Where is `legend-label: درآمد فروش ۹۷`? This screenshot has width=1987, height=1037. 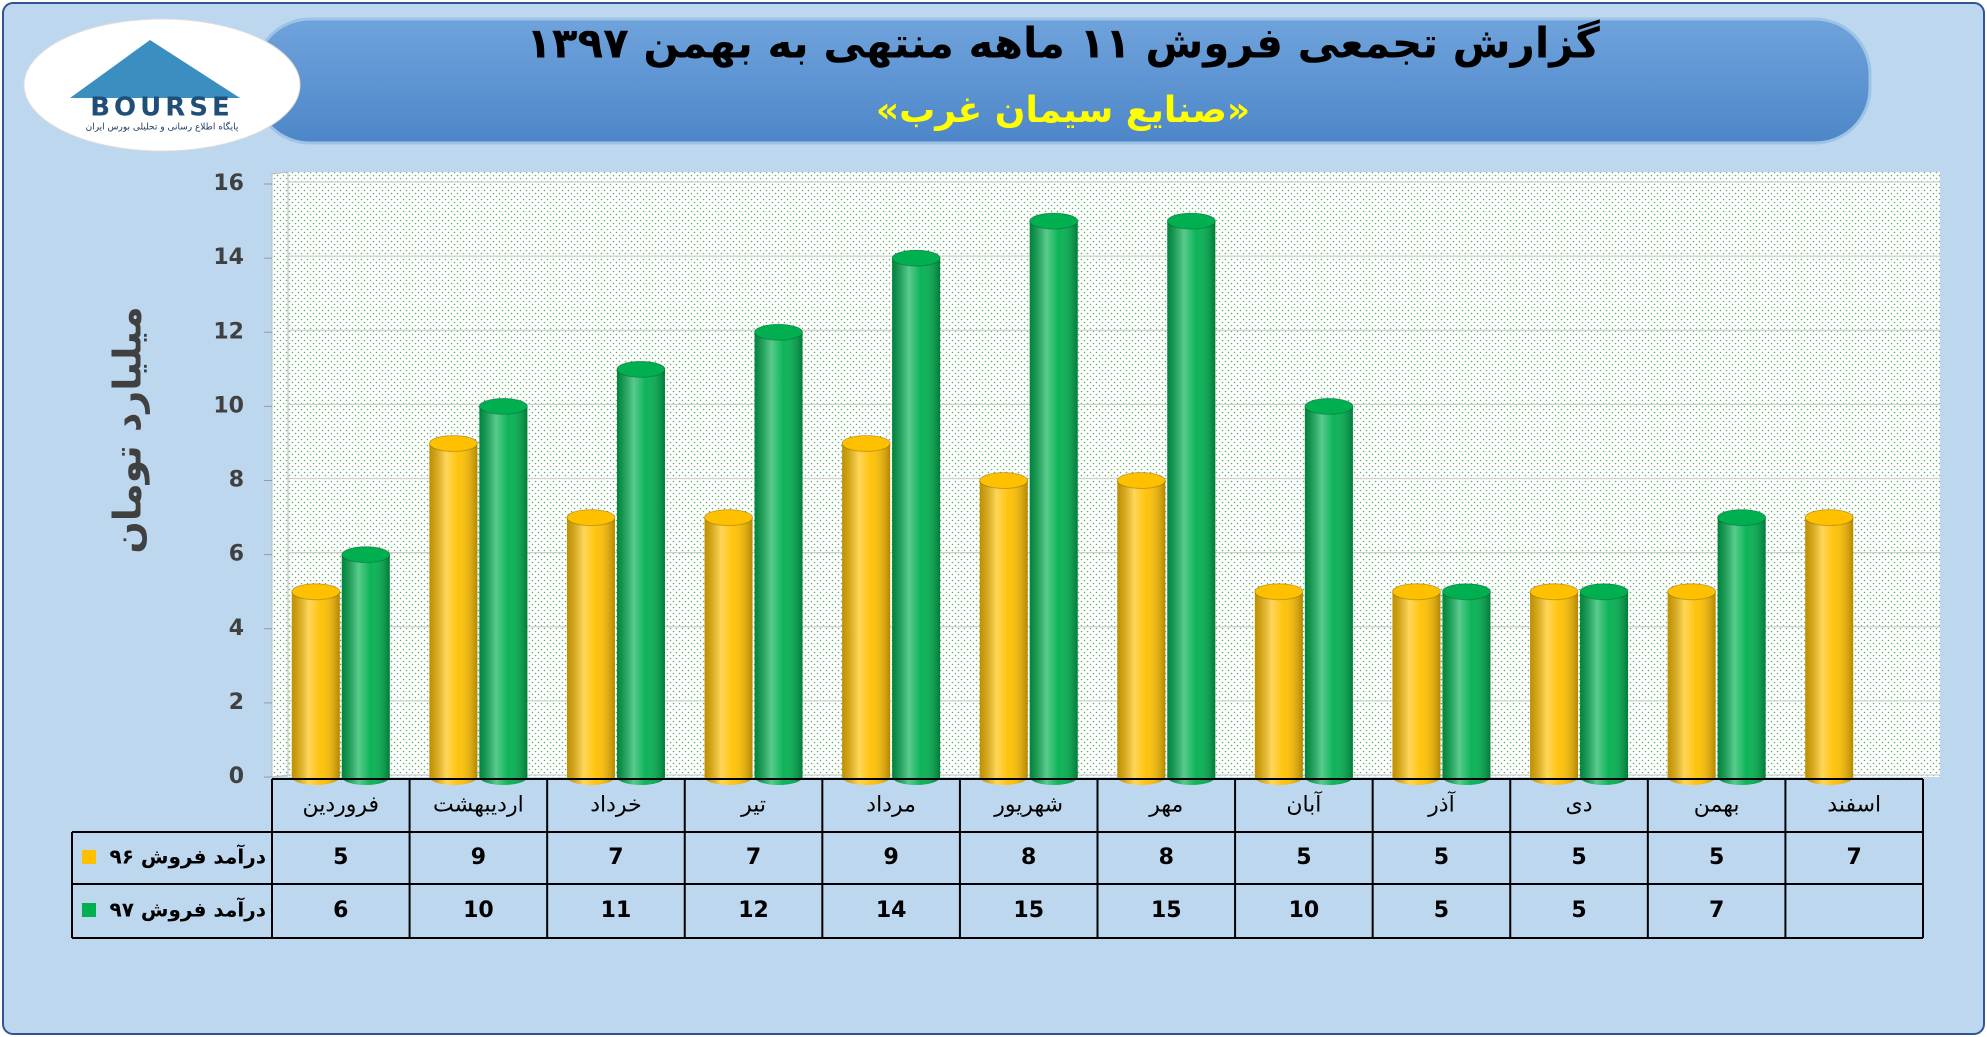 legend-label: درآمد فروش ۹۷ is located at coordinates (188, 909).